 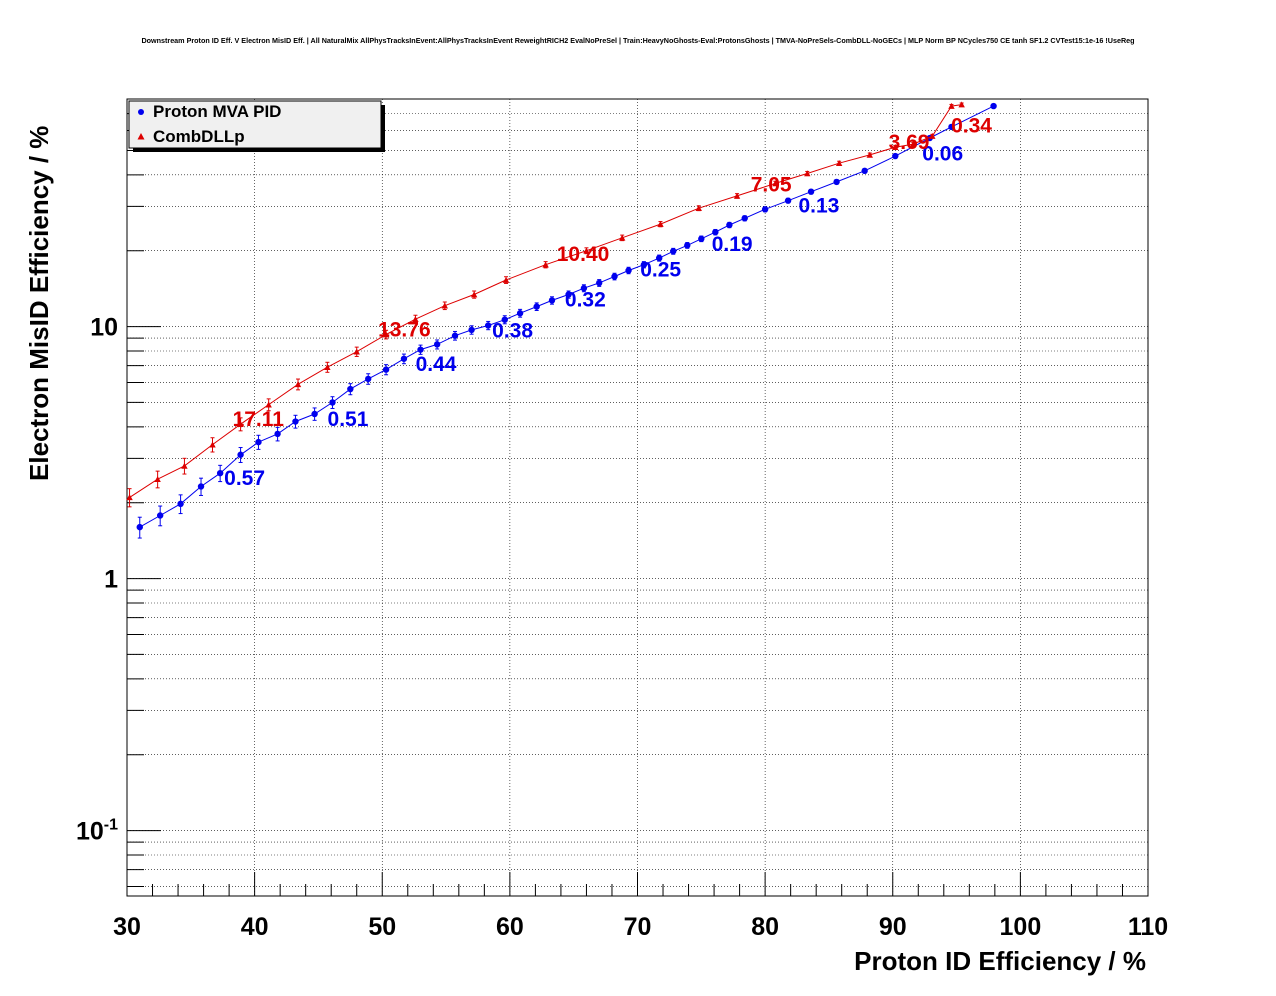 What do you see at coordinates (141, 136) in the screenshot?
I see `legend-marker-triangle-icon` at bounding box center [141, 136].